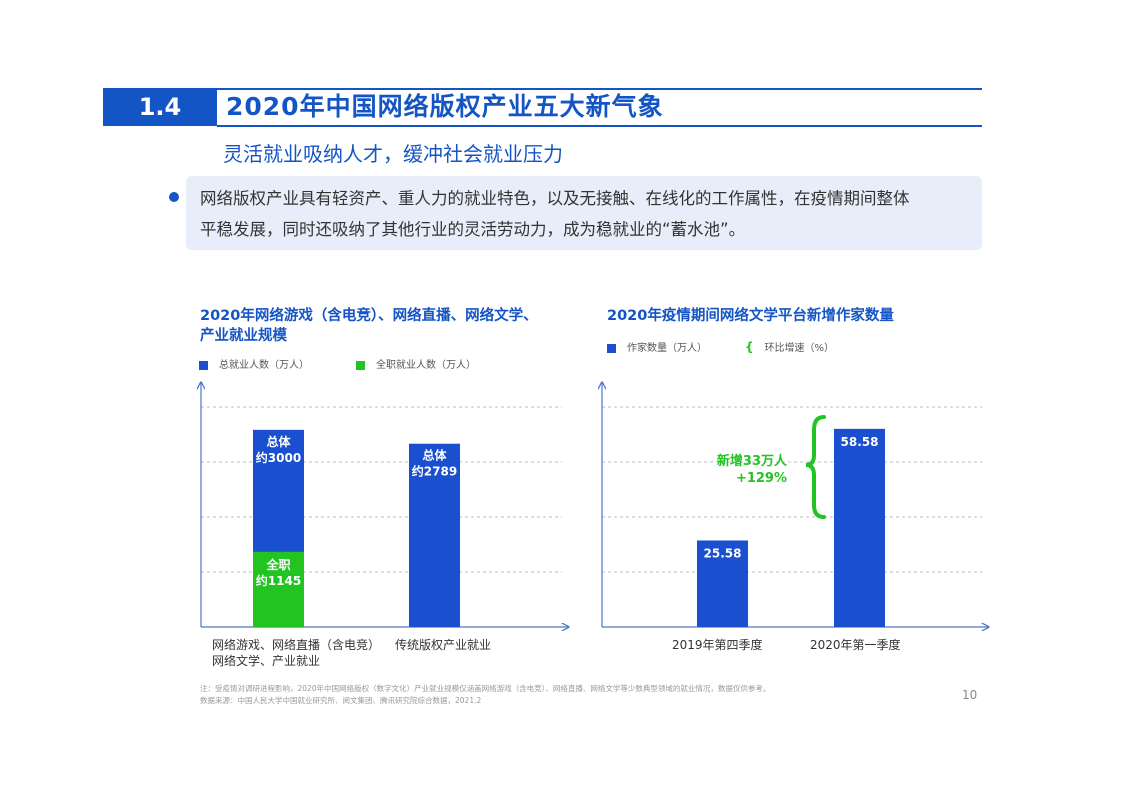  What do you see at coordinates (243, 336) in the screenshot?
I see `chart1-title-line2: 产业就业规模` at bounding box center [243, 336].